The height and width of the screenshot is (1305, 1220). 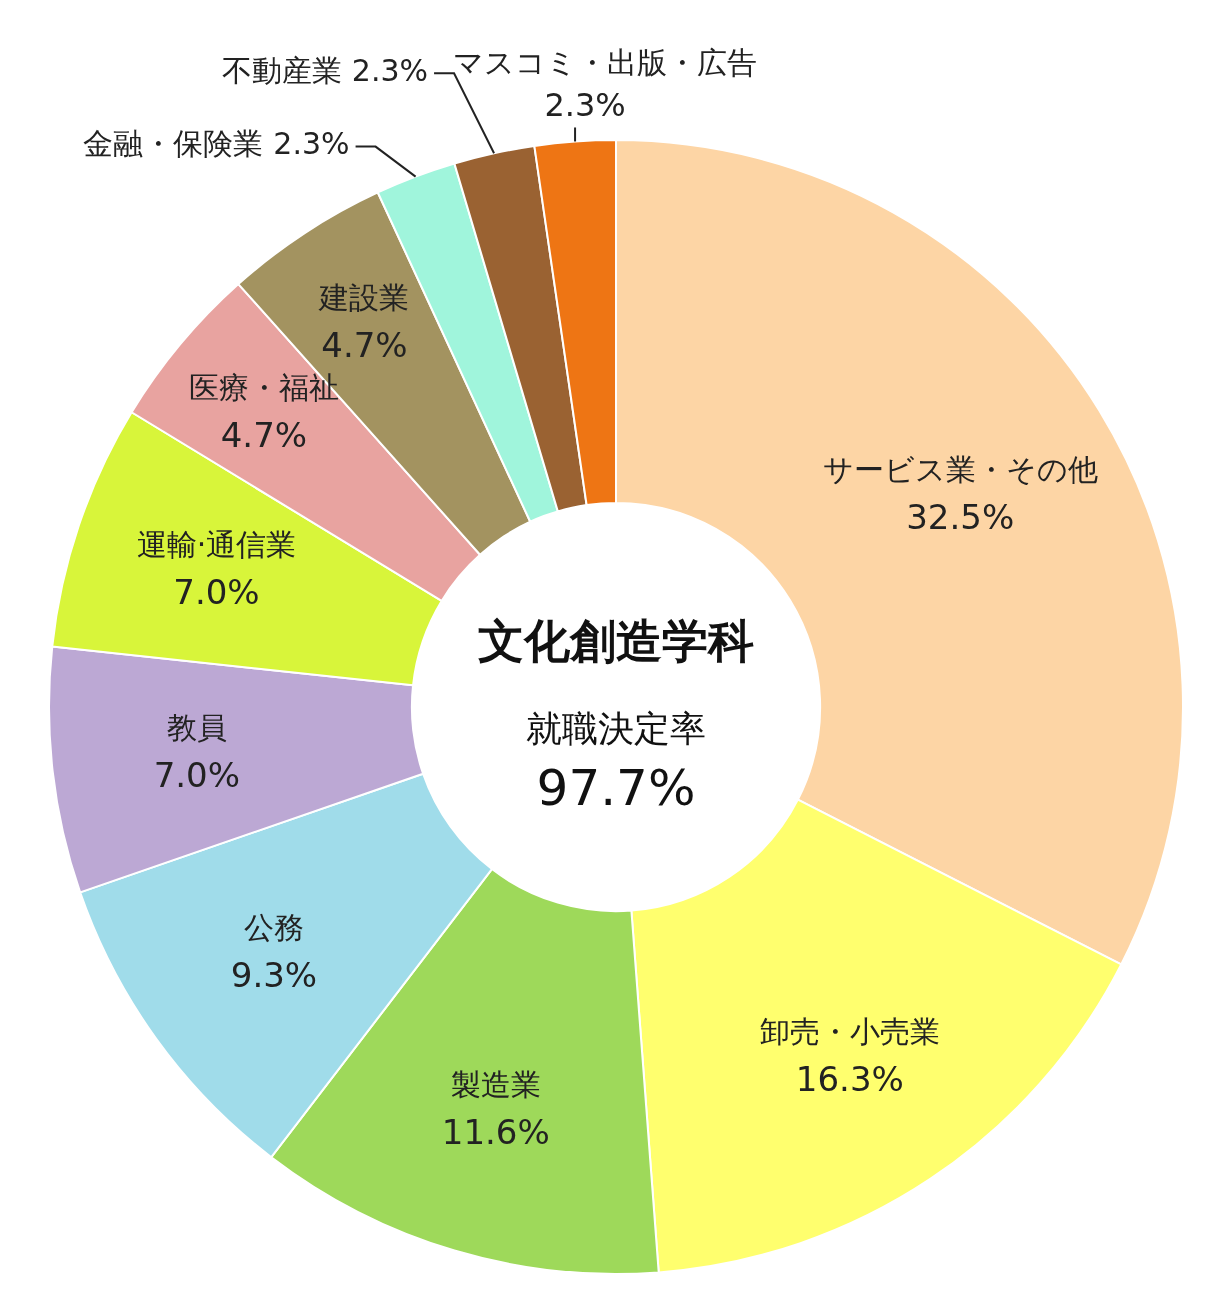 What do you see at coordinates (495, 1132) in the screenshot?
I see `data-label: 11.6%` at bounding box center [495, 1132].